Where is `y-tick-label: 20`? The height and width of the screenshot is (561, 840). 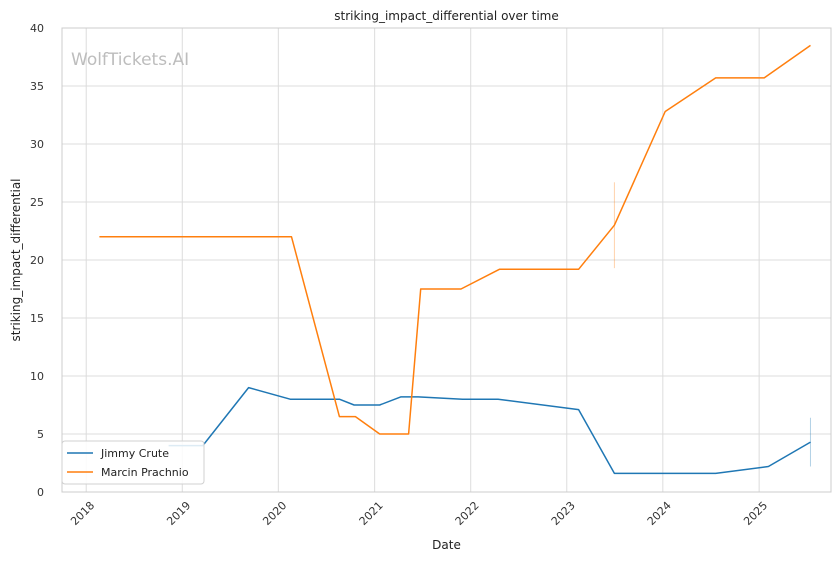 y-tick-label: 20 is located at coordinates (37, 260).